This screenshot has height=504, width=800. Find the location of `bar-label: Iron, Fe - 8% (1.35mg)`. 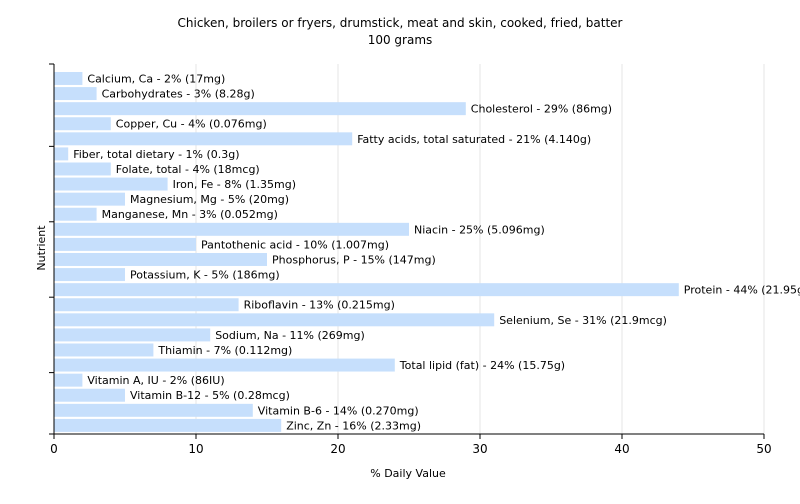

bar-label: Iron, Fe - 8% (1.35mg) is located at coordinates (234, 184).